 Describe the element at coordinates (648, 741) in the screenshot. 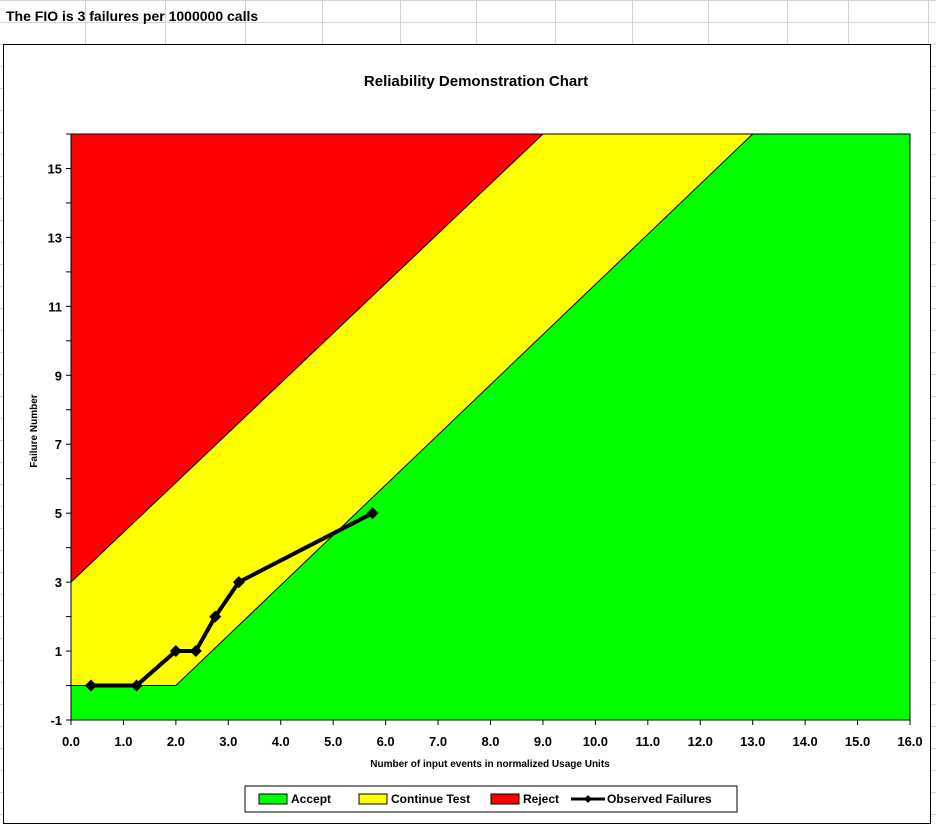

I see `x-tick-label: 11.0` at that location.